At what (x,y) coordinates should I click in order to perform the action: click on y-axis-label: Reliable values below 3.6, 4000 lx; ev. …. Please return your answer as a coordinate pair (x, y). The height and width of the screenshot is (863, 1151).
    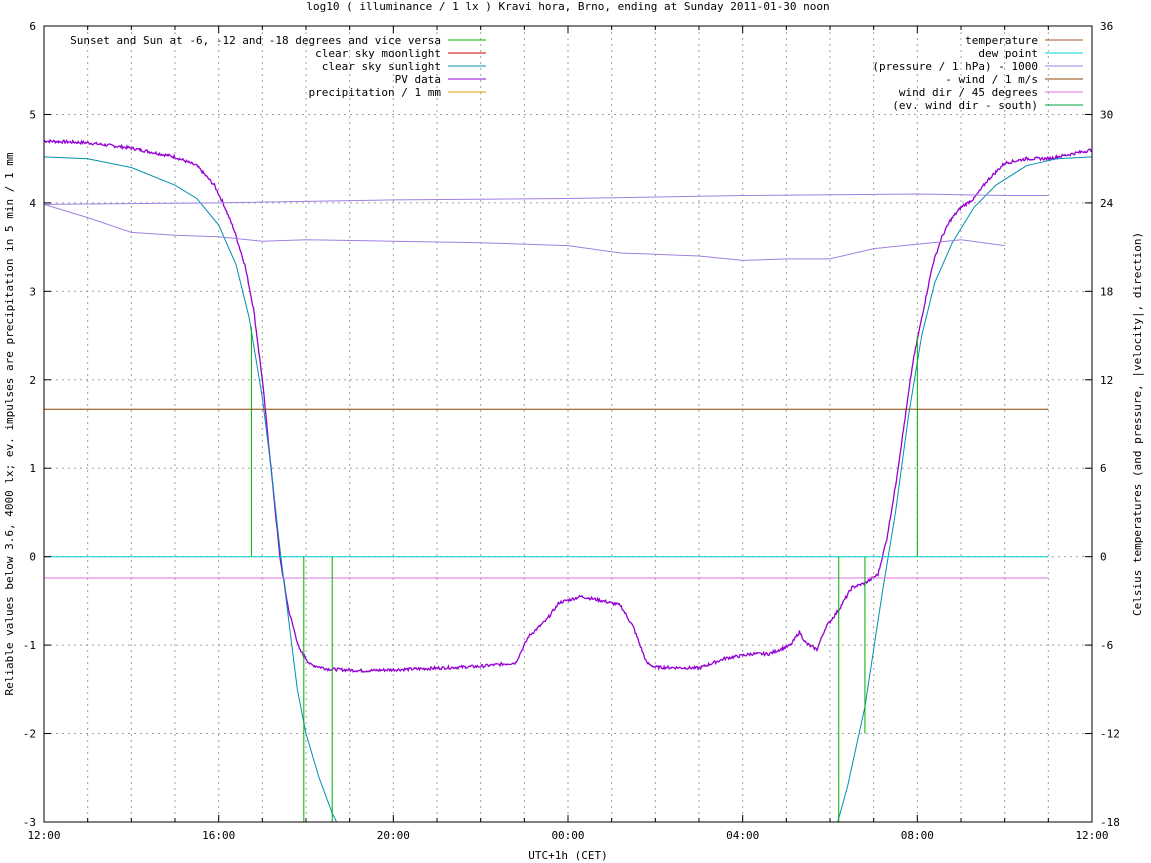
    Looking at the image, I should click on (9, 423).